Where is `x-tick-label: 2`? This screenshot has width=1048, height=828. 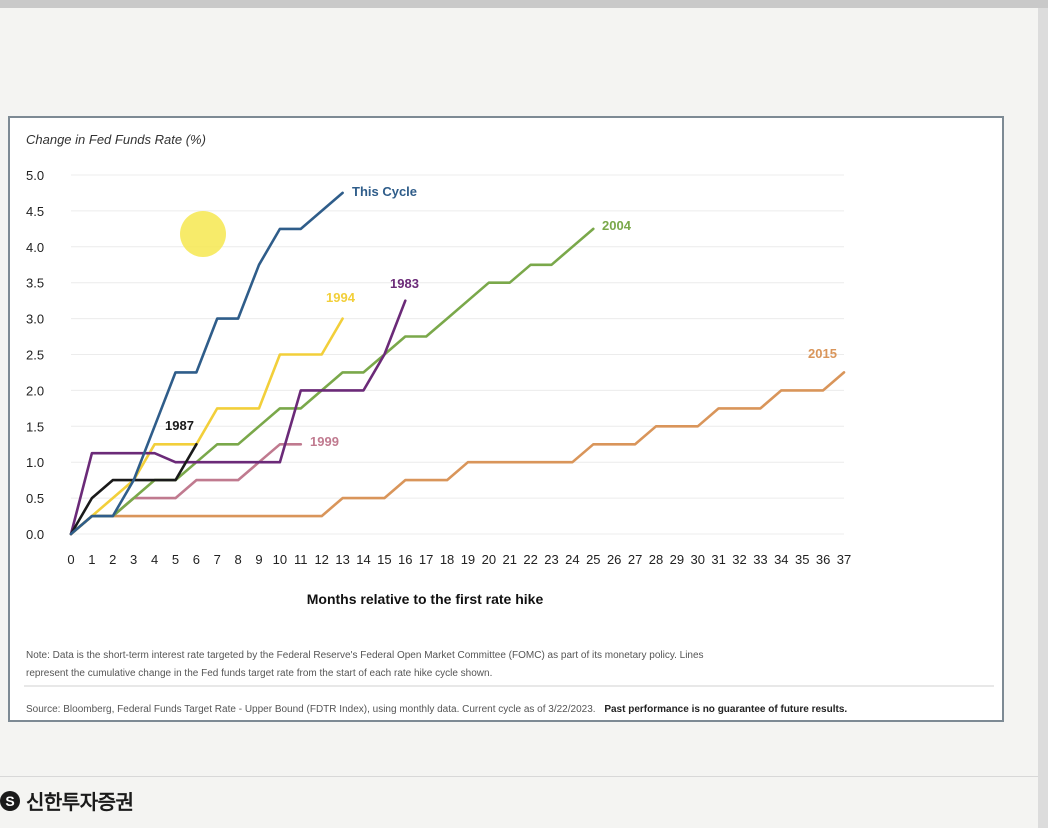
x-tick-label: 2 is located at coordinates (112, 559).